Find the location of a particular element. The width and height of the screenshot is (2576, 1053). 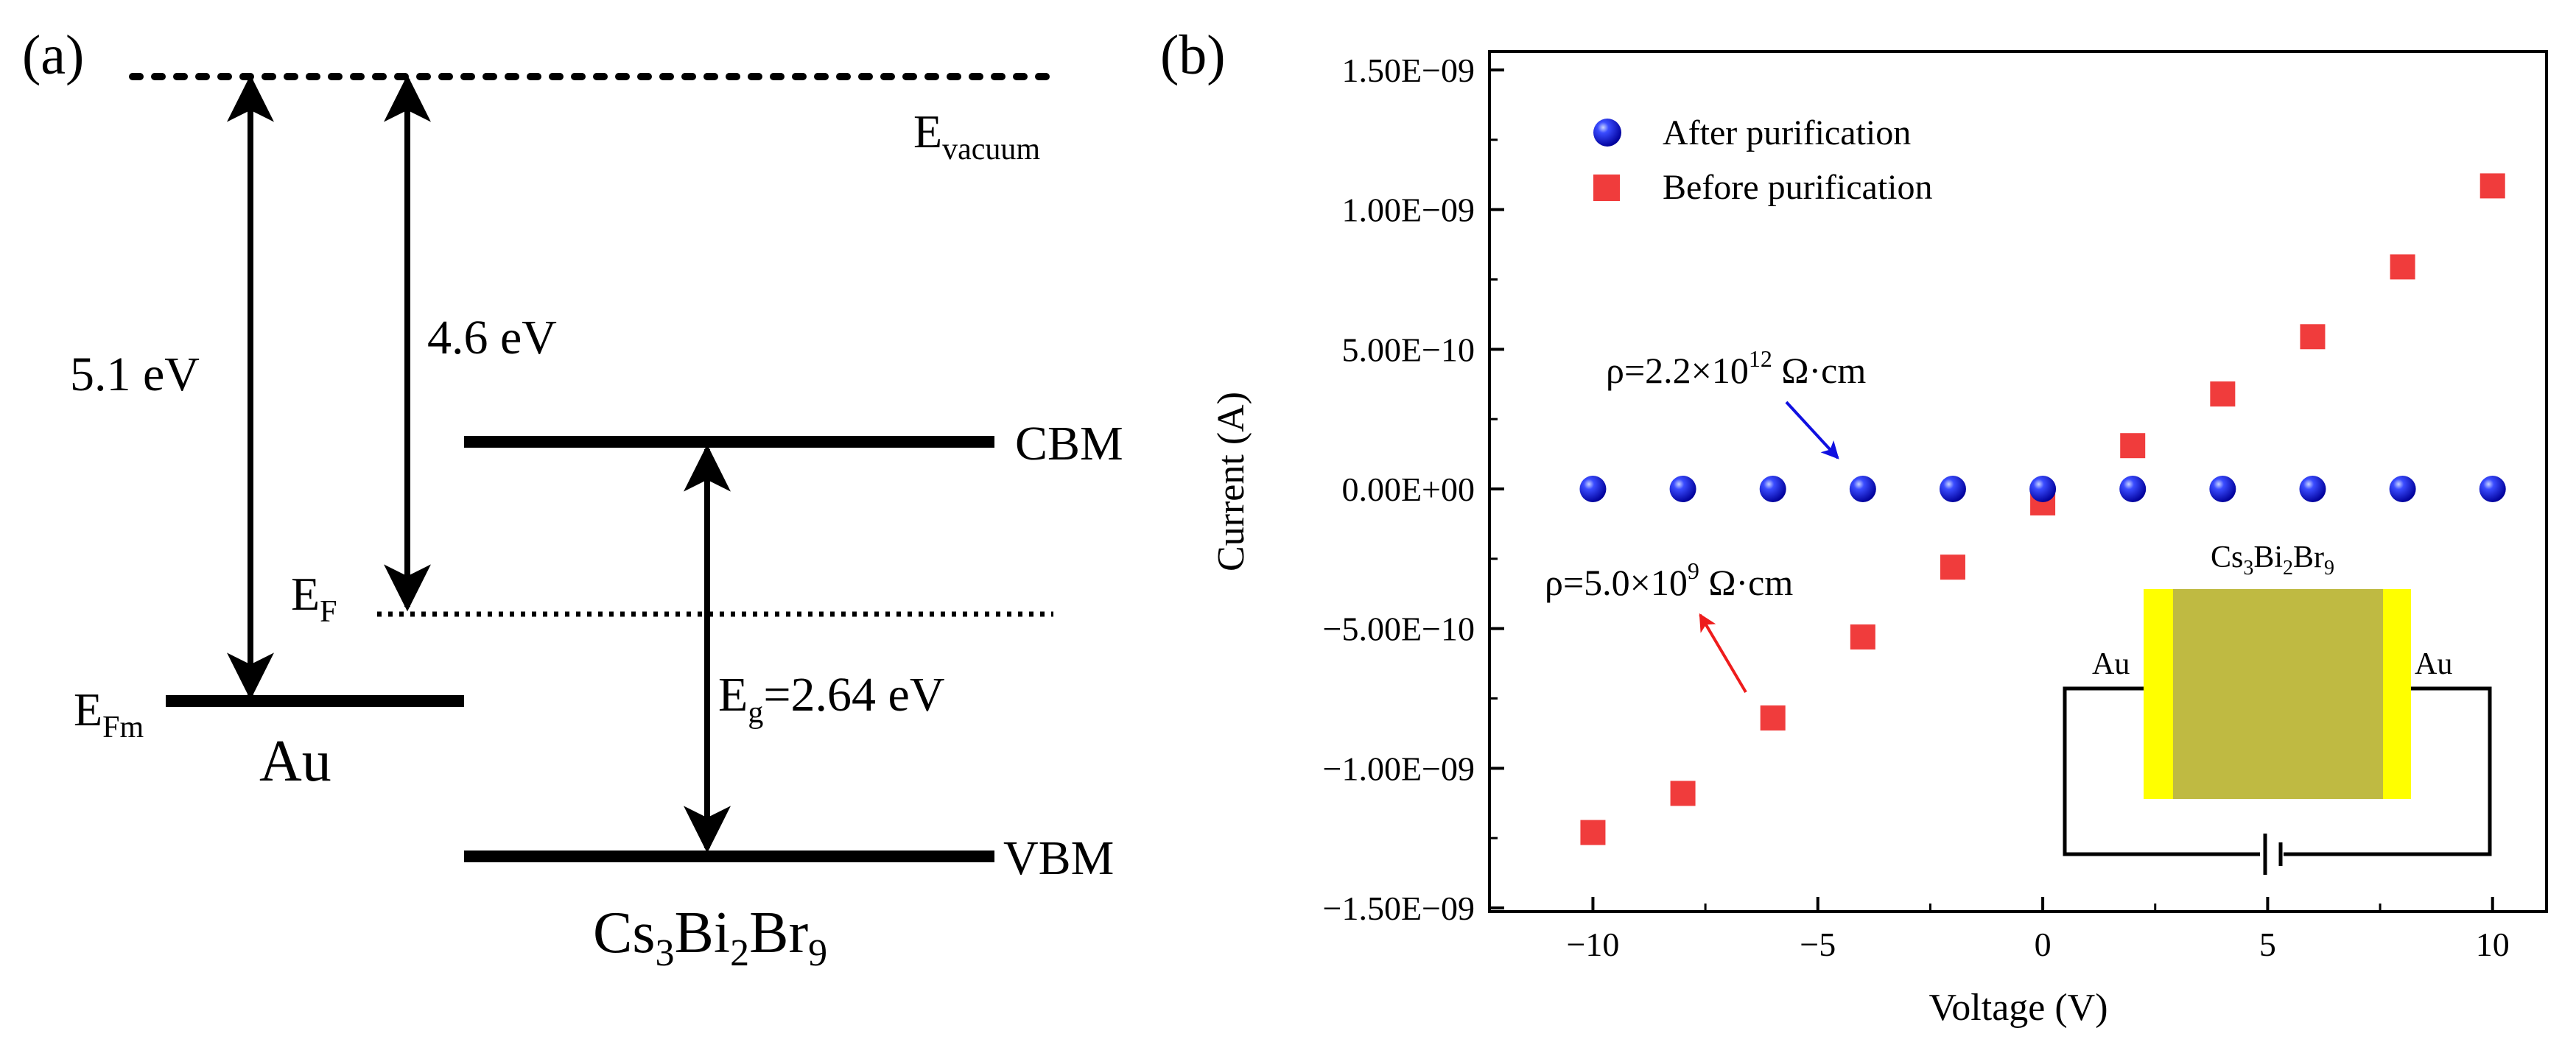

inset-circuit-wire-left is located at coordinates (2161, 771).